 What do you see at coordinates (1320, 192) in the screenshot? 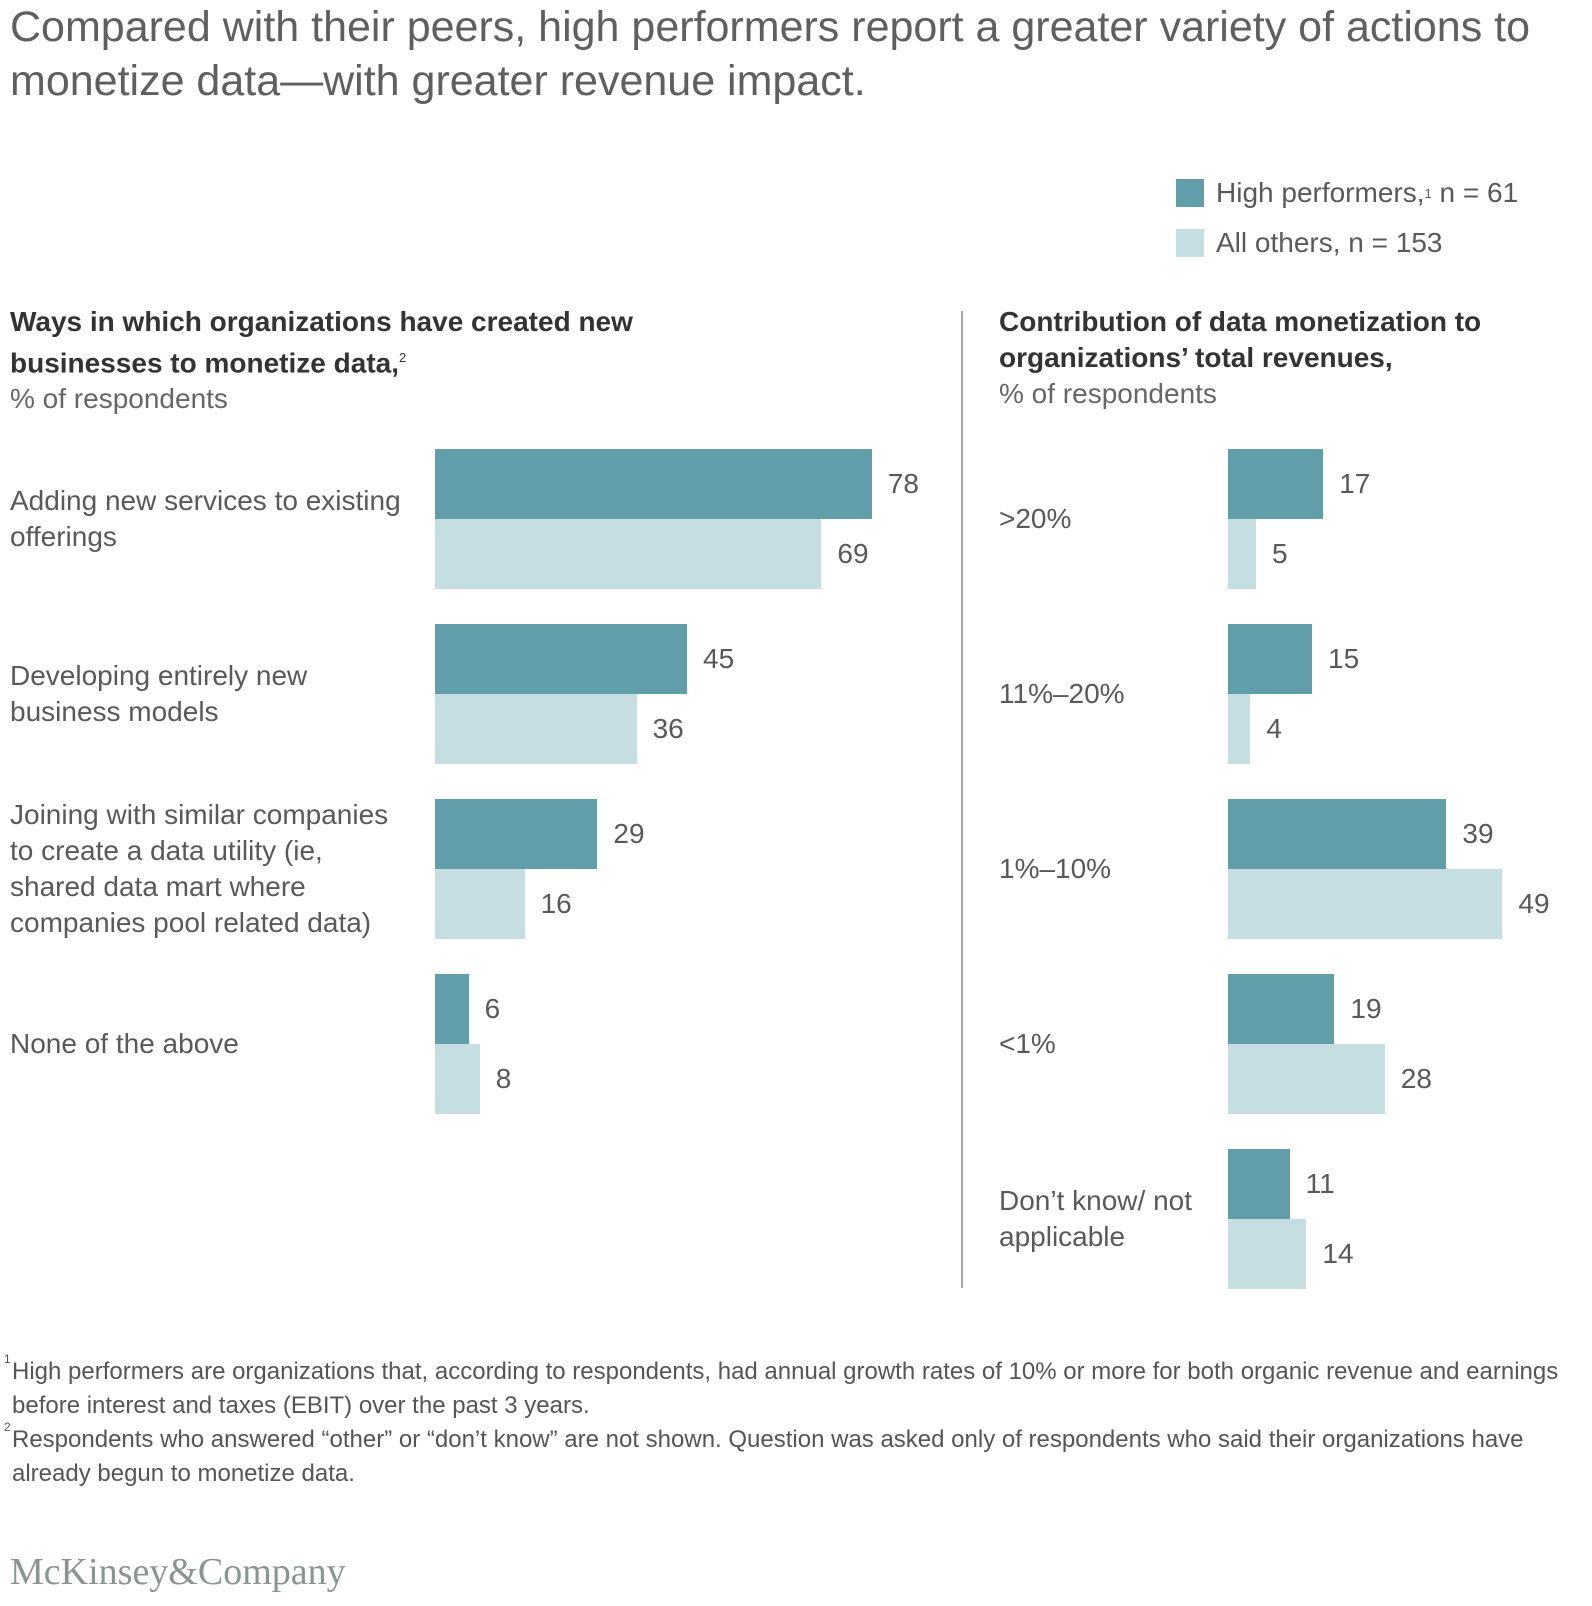
I see `legend-label: High performers,` at bounding box center [1320, 192].